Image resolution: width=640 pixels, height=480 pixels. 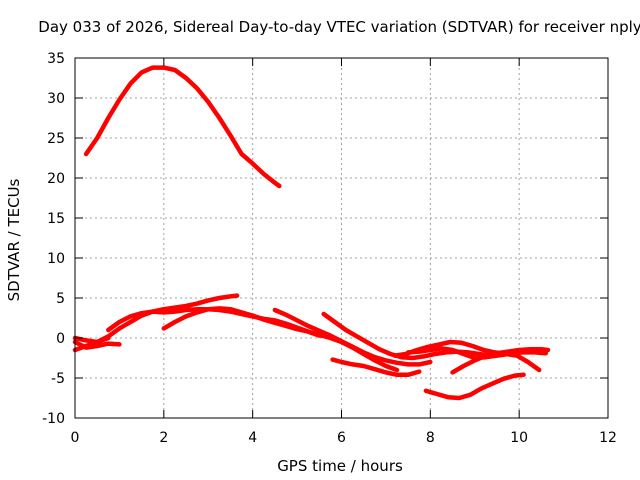 I want to click on y-tick-label: 35, so click(x=56, y=59).